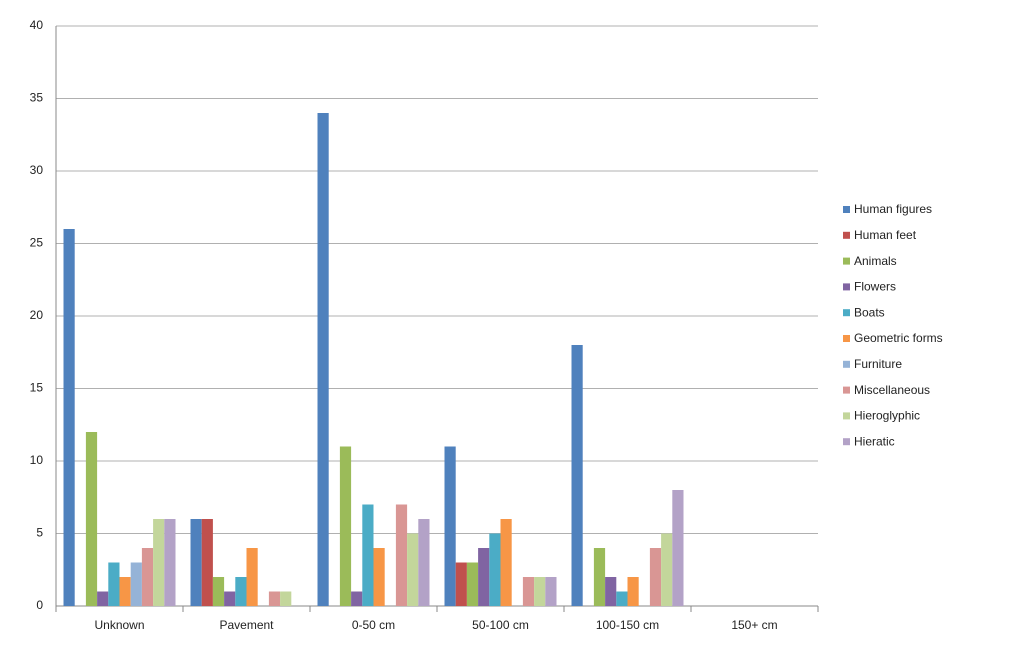 This screenshot has height=653, width=1024. Describe the element at coordinates (500, 625) in the screenshot. I see `x-tick-label: 50-100 cm` at that location.